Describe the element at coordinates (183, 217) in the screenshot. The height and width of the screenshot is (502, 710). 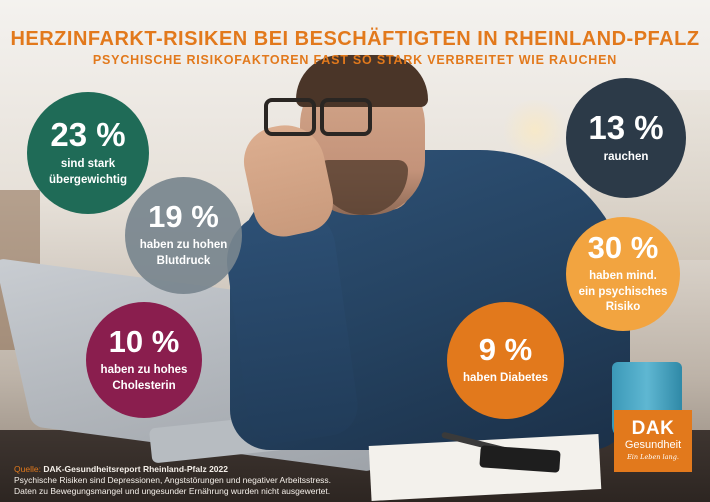
I see `stat-value: 19 %` at that location.